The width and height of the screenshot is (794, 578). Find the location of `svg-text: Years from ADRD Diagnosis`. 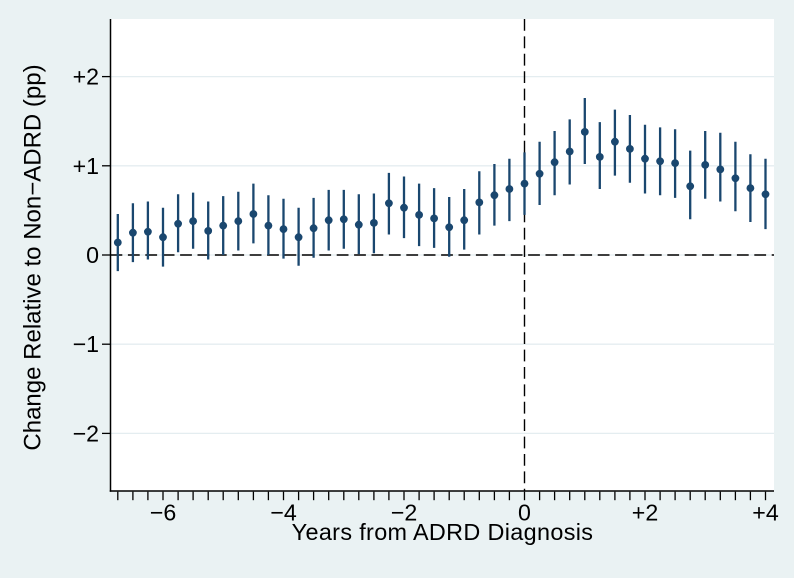

svg-text: Years from ADRD Diagnosis is located at coordinates (443, 532).